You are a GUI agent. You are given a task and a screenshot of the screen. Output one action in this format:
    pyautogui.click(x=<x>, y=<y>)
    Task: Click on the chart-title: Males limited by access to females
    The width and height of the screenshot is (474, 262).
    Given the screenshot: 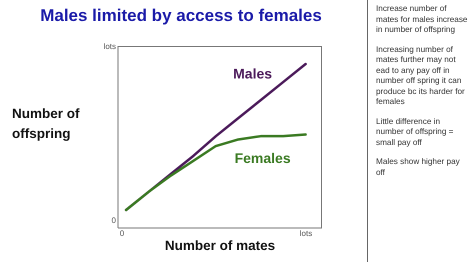 What is the action you would take?
    pyautogui.click(x=181, y=16)
    